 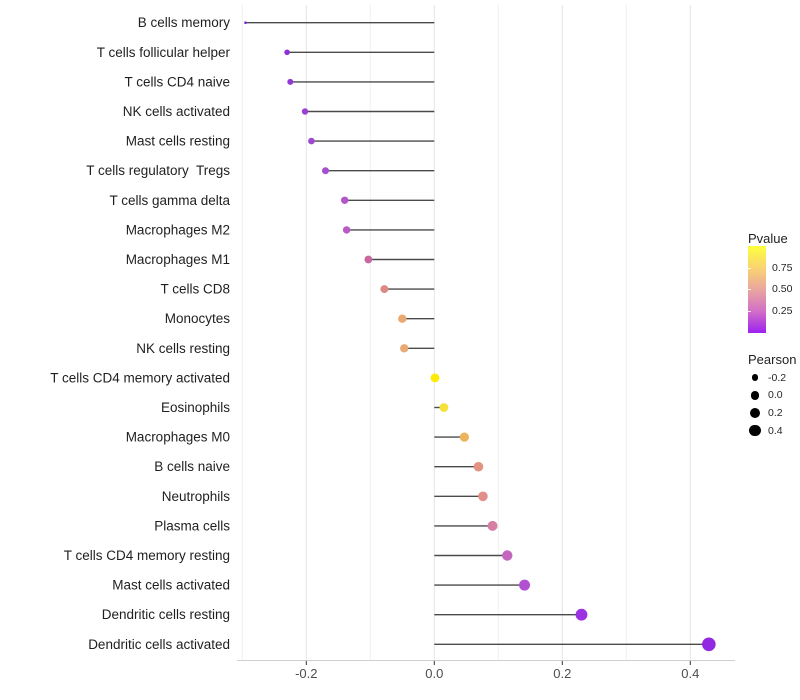 What do you see at coordinates (159, 644) in the screenshot?
I see `y-axis-label: Dendritic cells activated` at bounding box center [159, 644].